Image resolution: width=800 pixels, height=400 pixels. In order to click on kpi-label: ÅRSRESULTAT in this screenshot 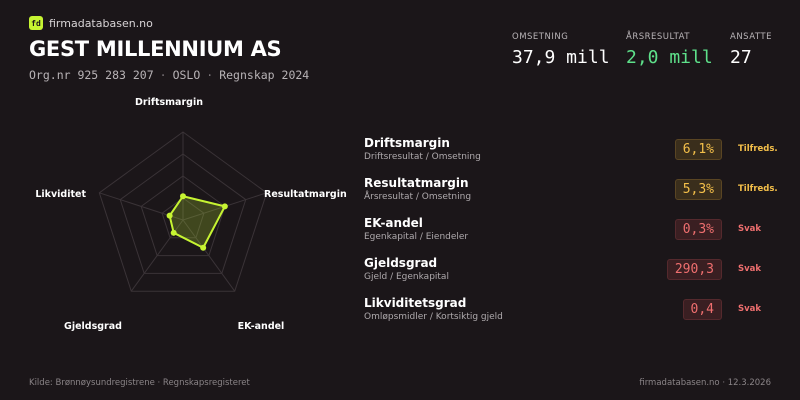, I will do `click(658, 37)`.